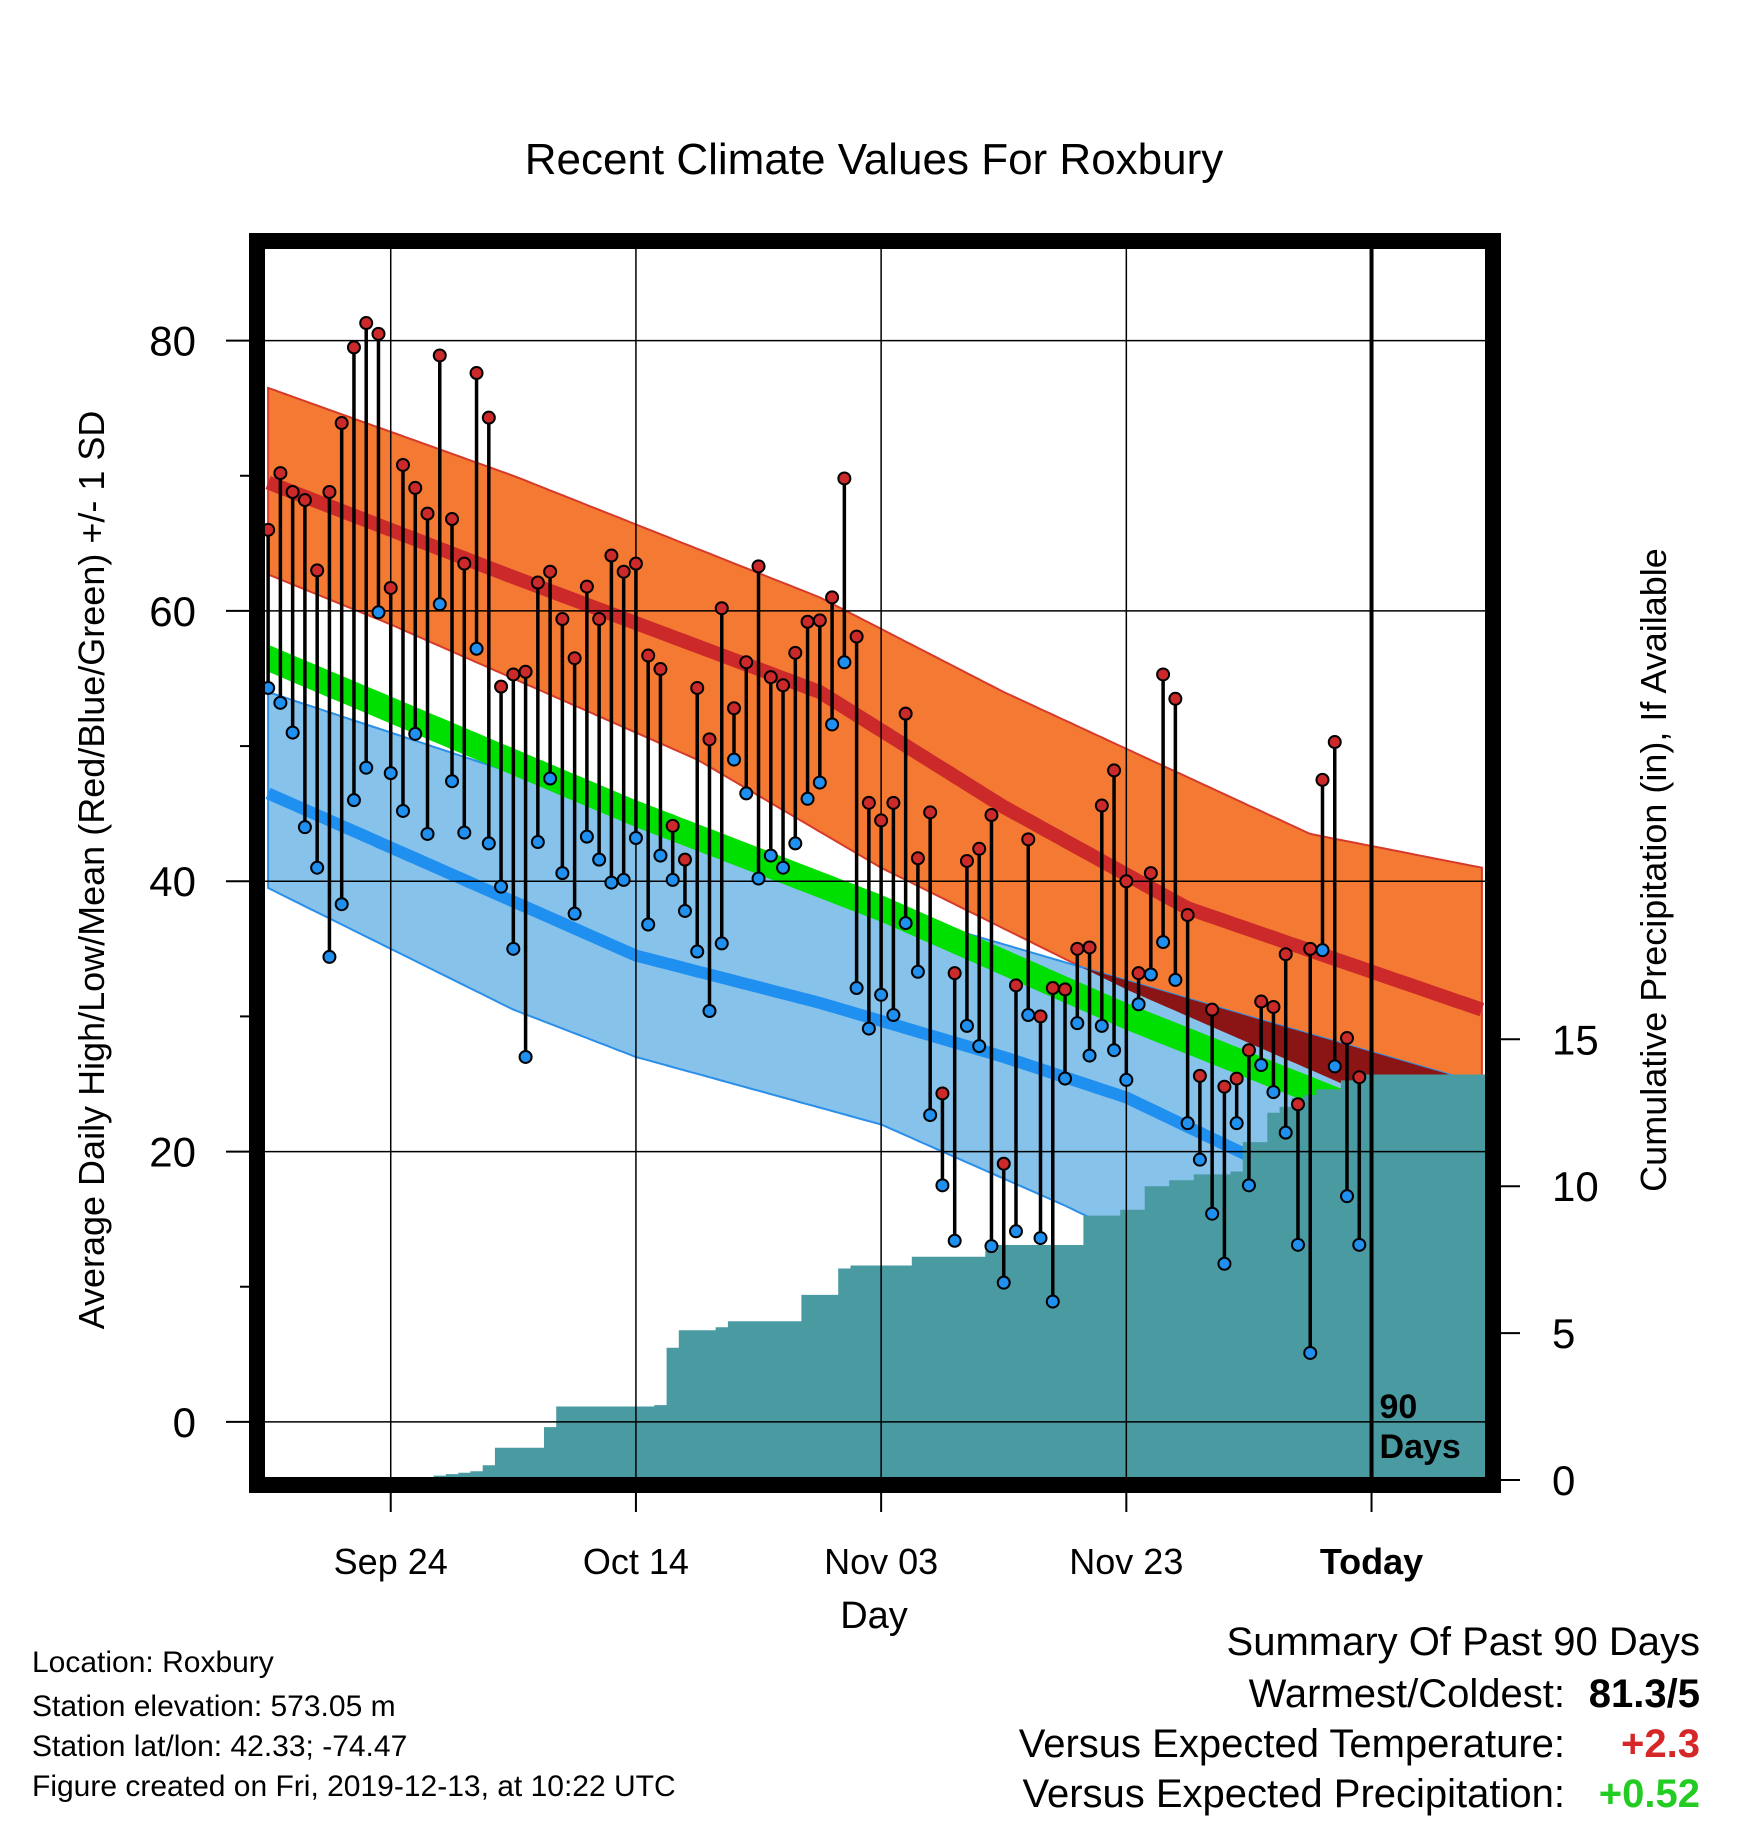 The width and height of the screenshot is (1748, 1828). Describe the element at coordinates (184, 1422) in the screenshot. I see `y-tick-label: 0` at that location.